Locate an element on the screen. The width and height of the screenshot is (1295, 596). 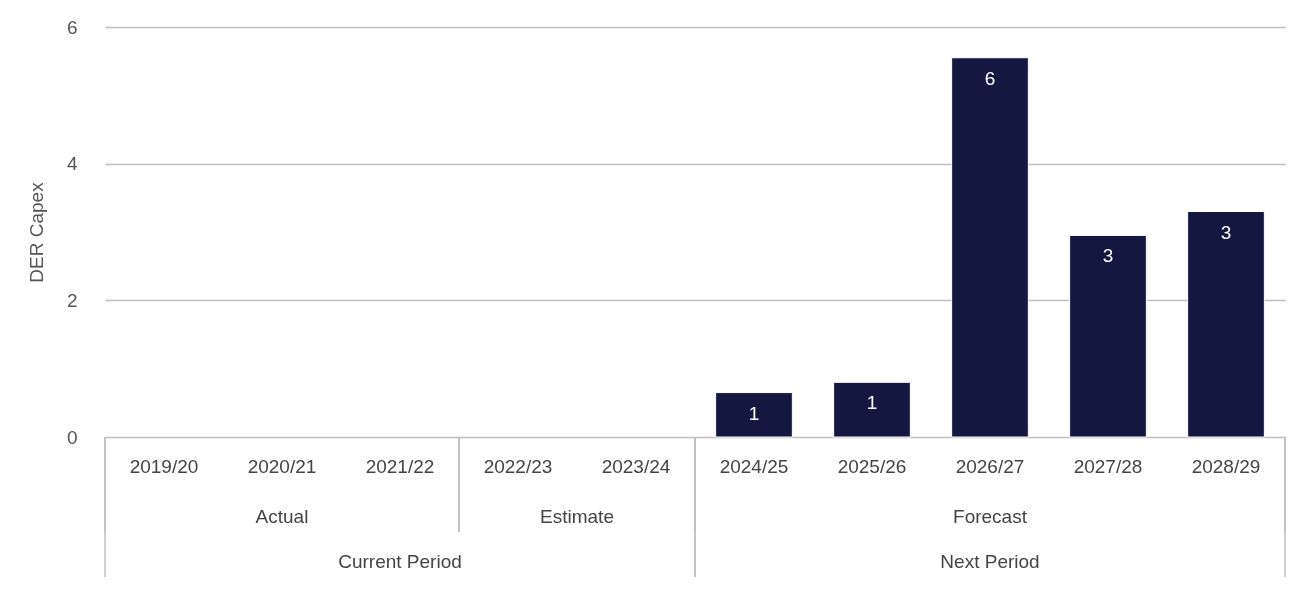
x-tick-label: 2021/22 is located at coordinates (400, 466).